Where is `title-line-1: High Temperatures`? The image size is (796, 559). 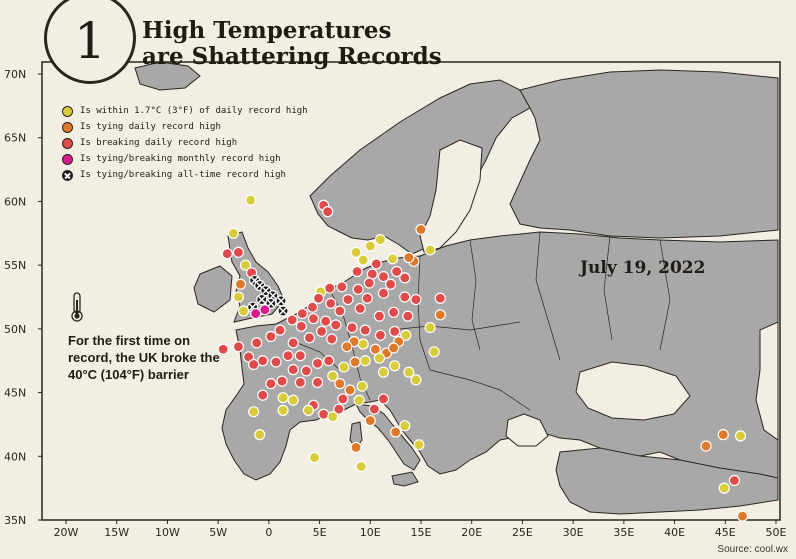
title-line-1: High Temperatures is located at coordinates (267, 30).